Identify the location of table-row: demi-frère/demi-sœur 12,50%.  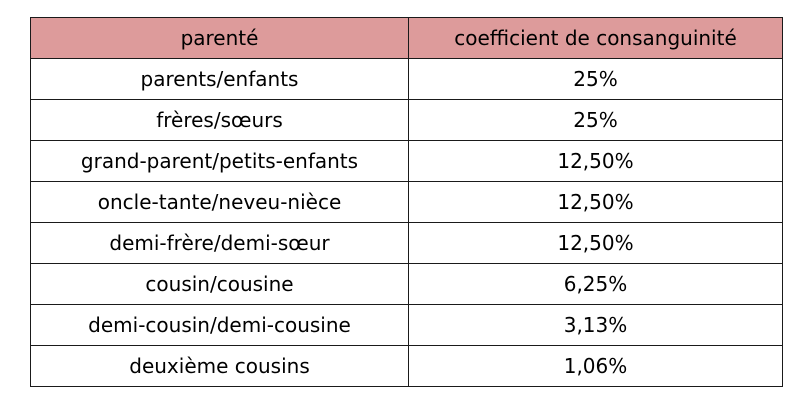
(406, 243).